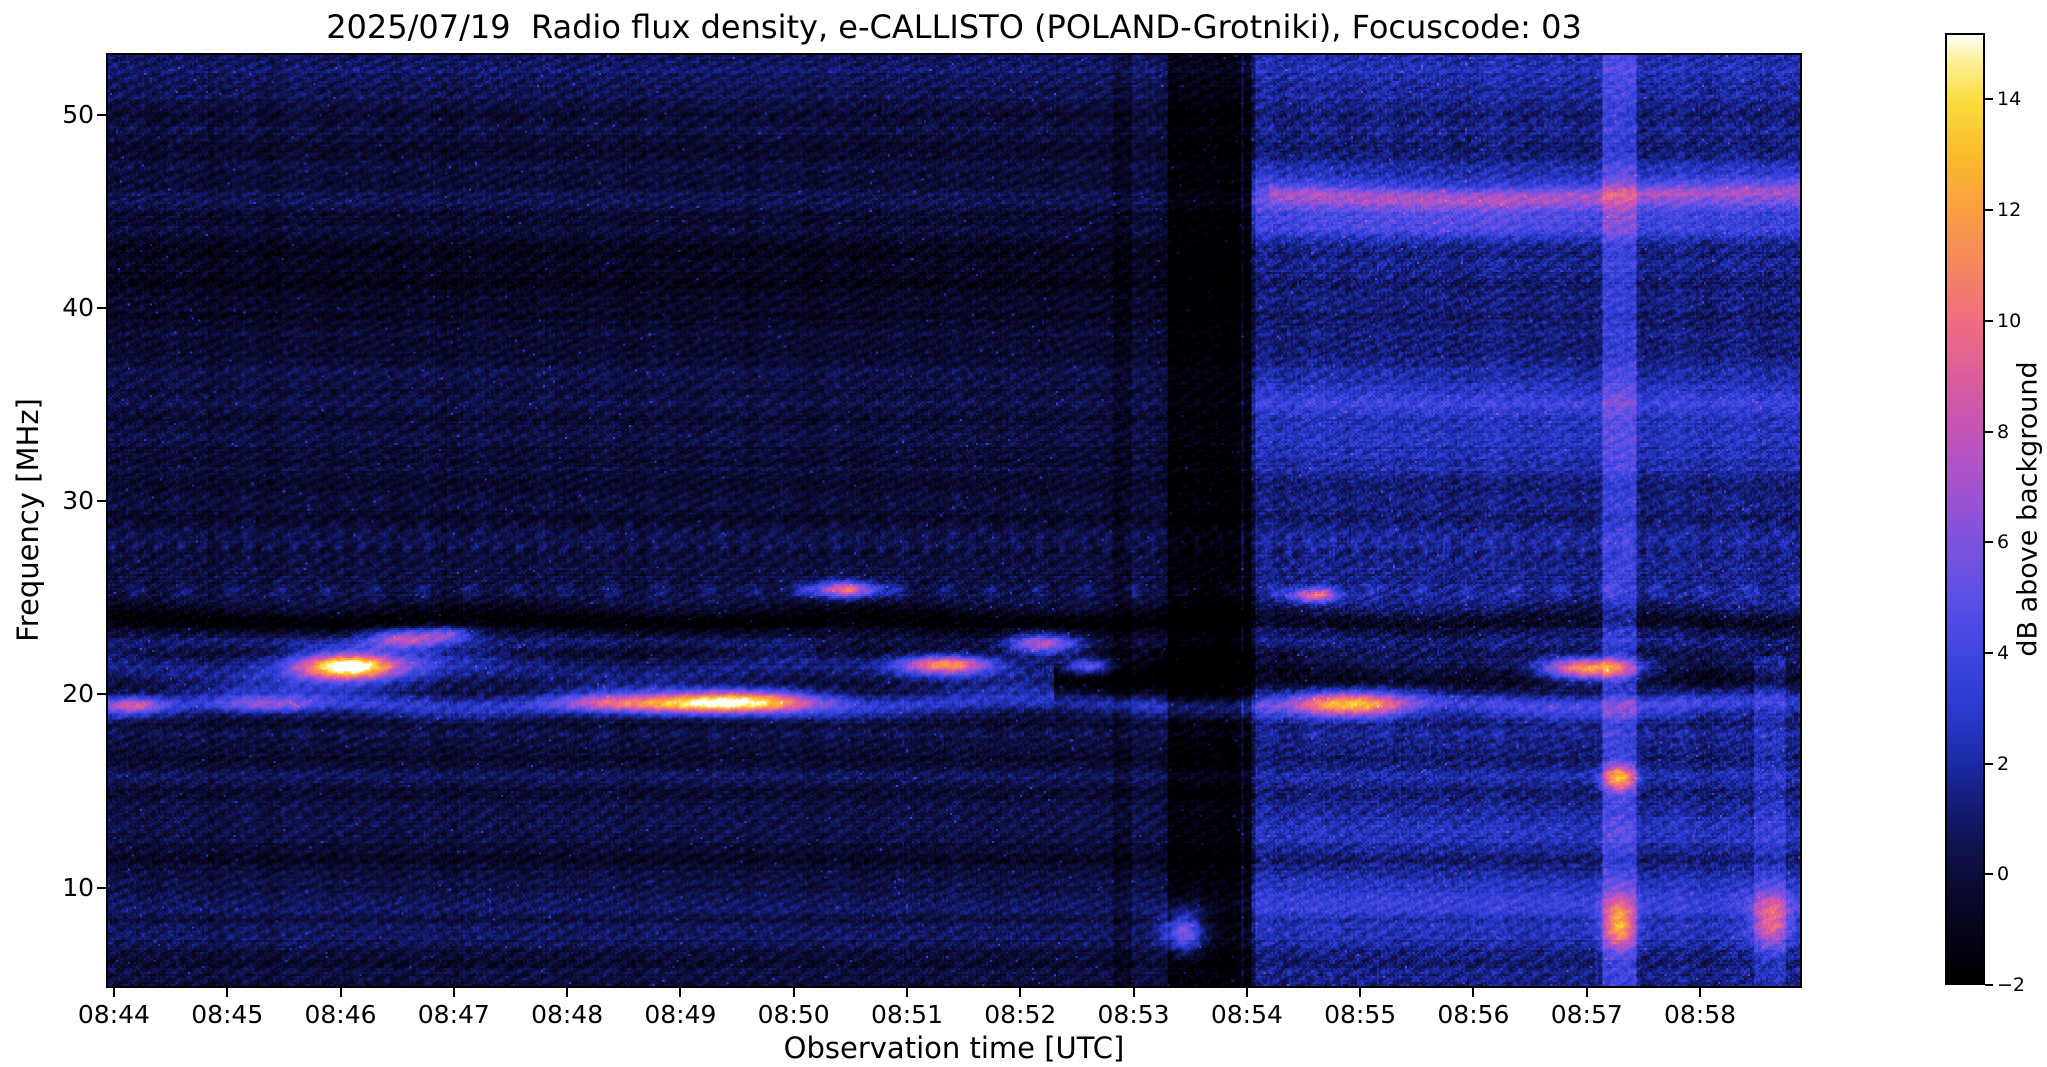 The width and height of the screenshot is (2047, 1067). I want to click on x-tick-label: 08:44, so click(113, 1014).